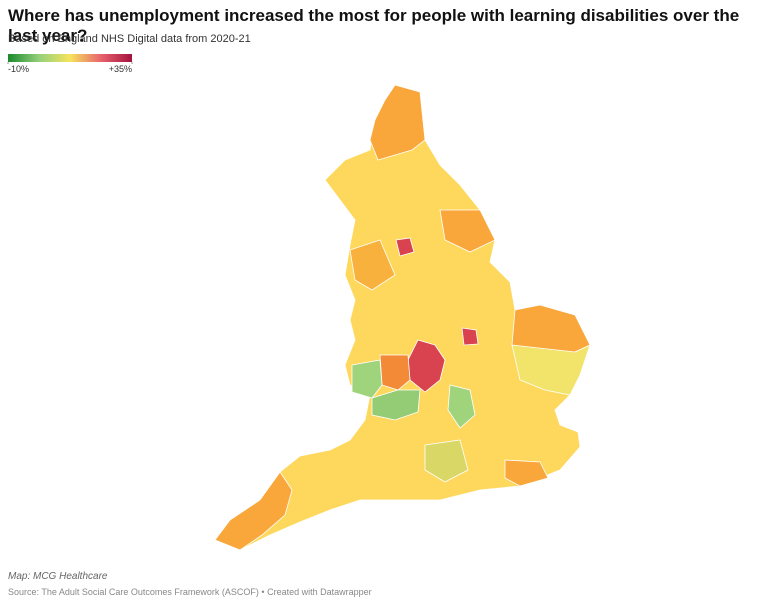 The width and height of the screenshot is (768, 603). What do you see at coordinates (70, 64) in the screenshot?
I see `legend: -10% +35%` at bounding box center [70, 64].